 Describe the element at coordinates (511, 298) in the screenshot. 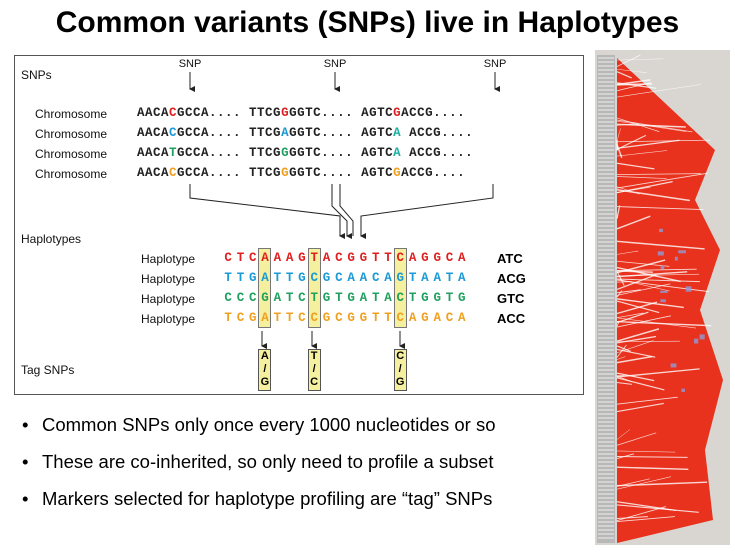

I see `haplotype-code: GTC` at that location.